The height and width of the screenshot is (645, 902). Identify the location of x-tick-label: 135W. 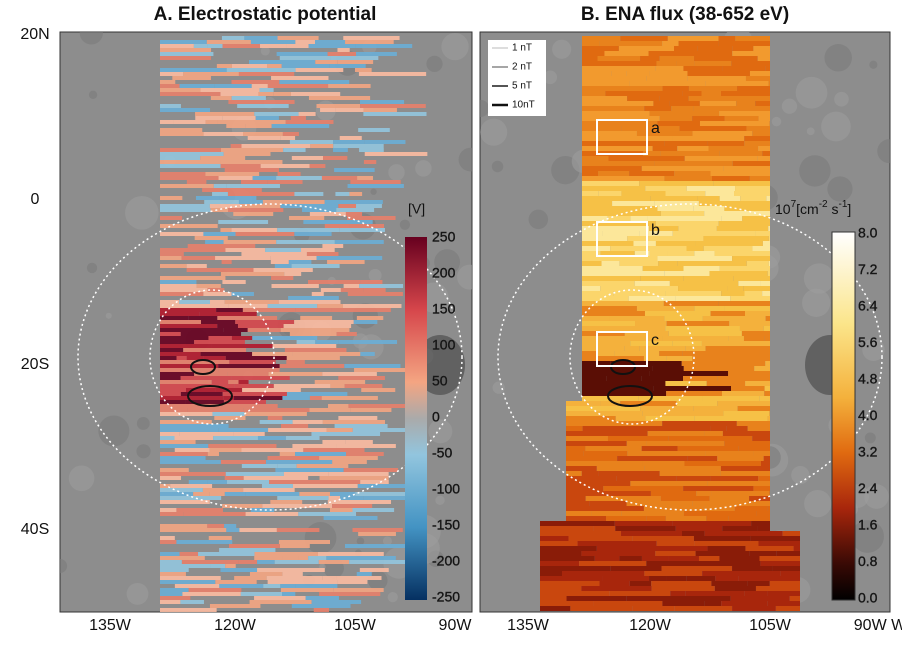
(110, 625).